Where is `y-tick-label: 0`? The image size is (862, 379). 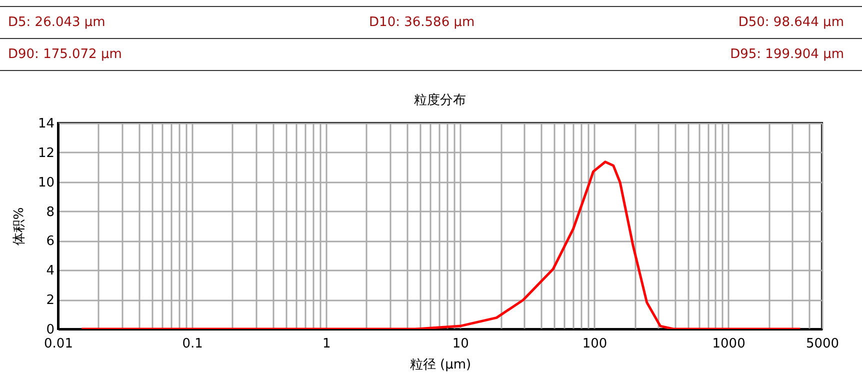 y-tick-label: 0 is located at coordinates (50, 330).